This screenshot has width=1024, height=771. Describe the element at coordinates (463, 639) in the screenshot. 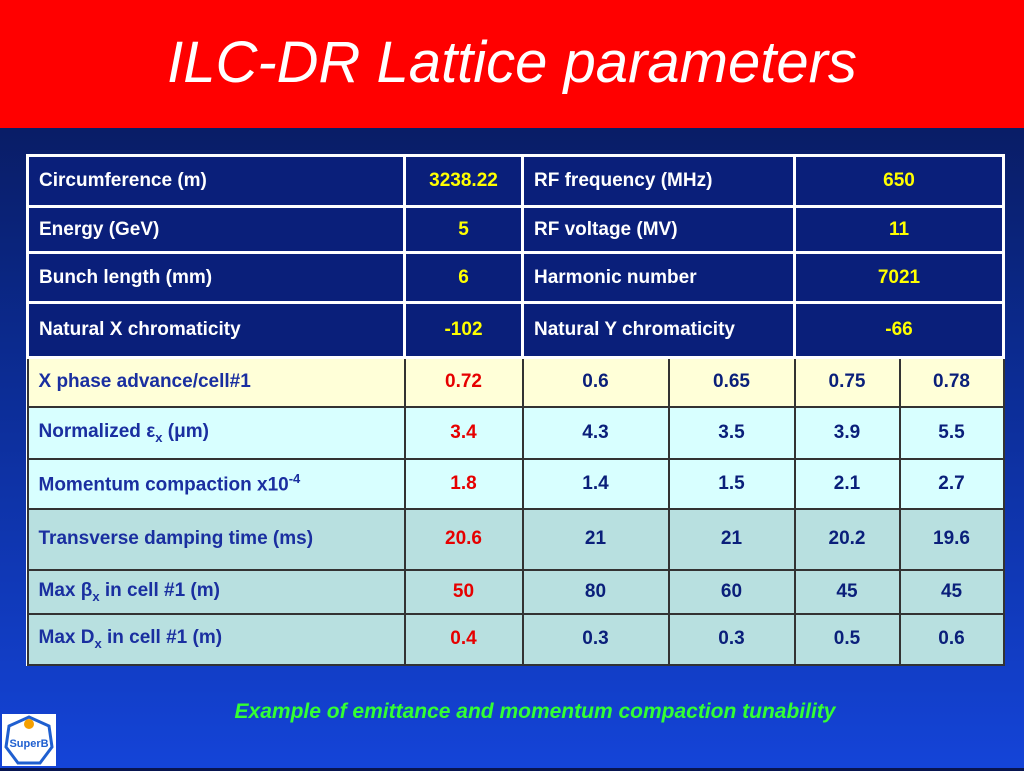

I see `tunability-value: 0.4` at that location.